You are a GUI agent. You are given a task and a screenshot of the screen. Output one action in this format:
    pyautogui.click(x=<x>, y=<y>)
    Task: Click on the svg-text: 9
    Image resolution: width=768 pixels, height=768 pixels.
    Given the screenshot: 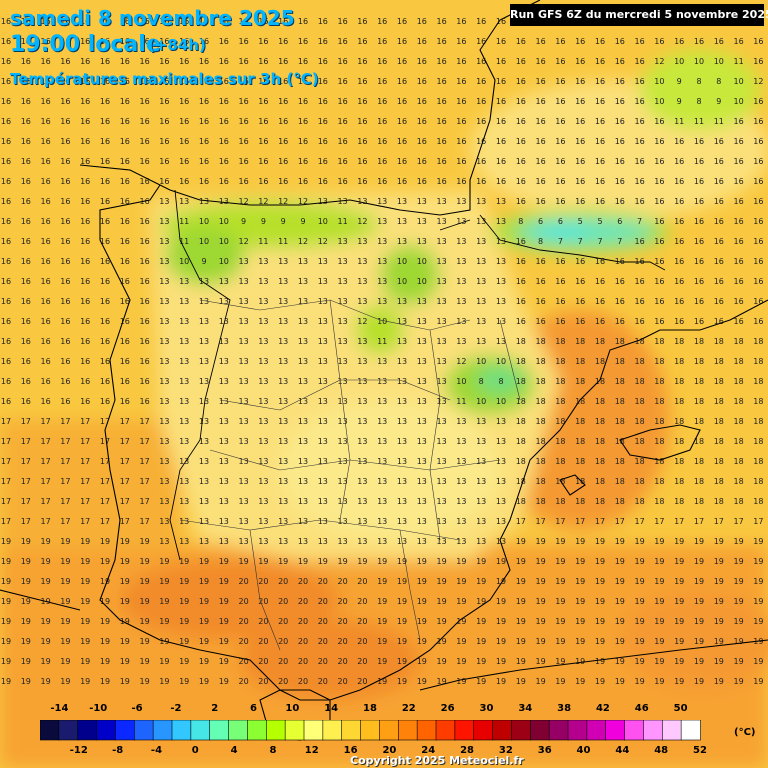 What is the action you would take?
    pyautogui.click(x=679, y=81)
    